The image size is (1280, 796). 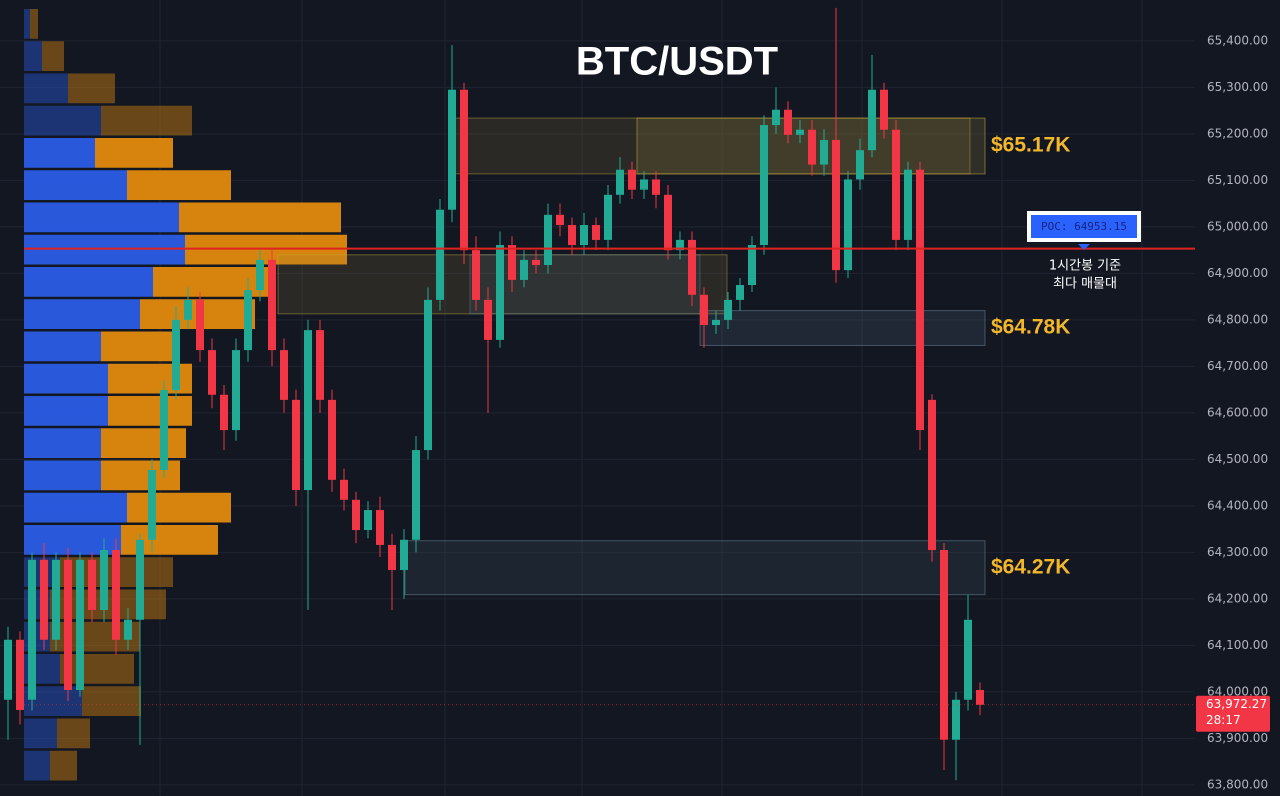 What do you see at coordinates (1030, 327) in the screenshot?
I see `zone-label: $64.78K` at bounding box center [1030, 327].